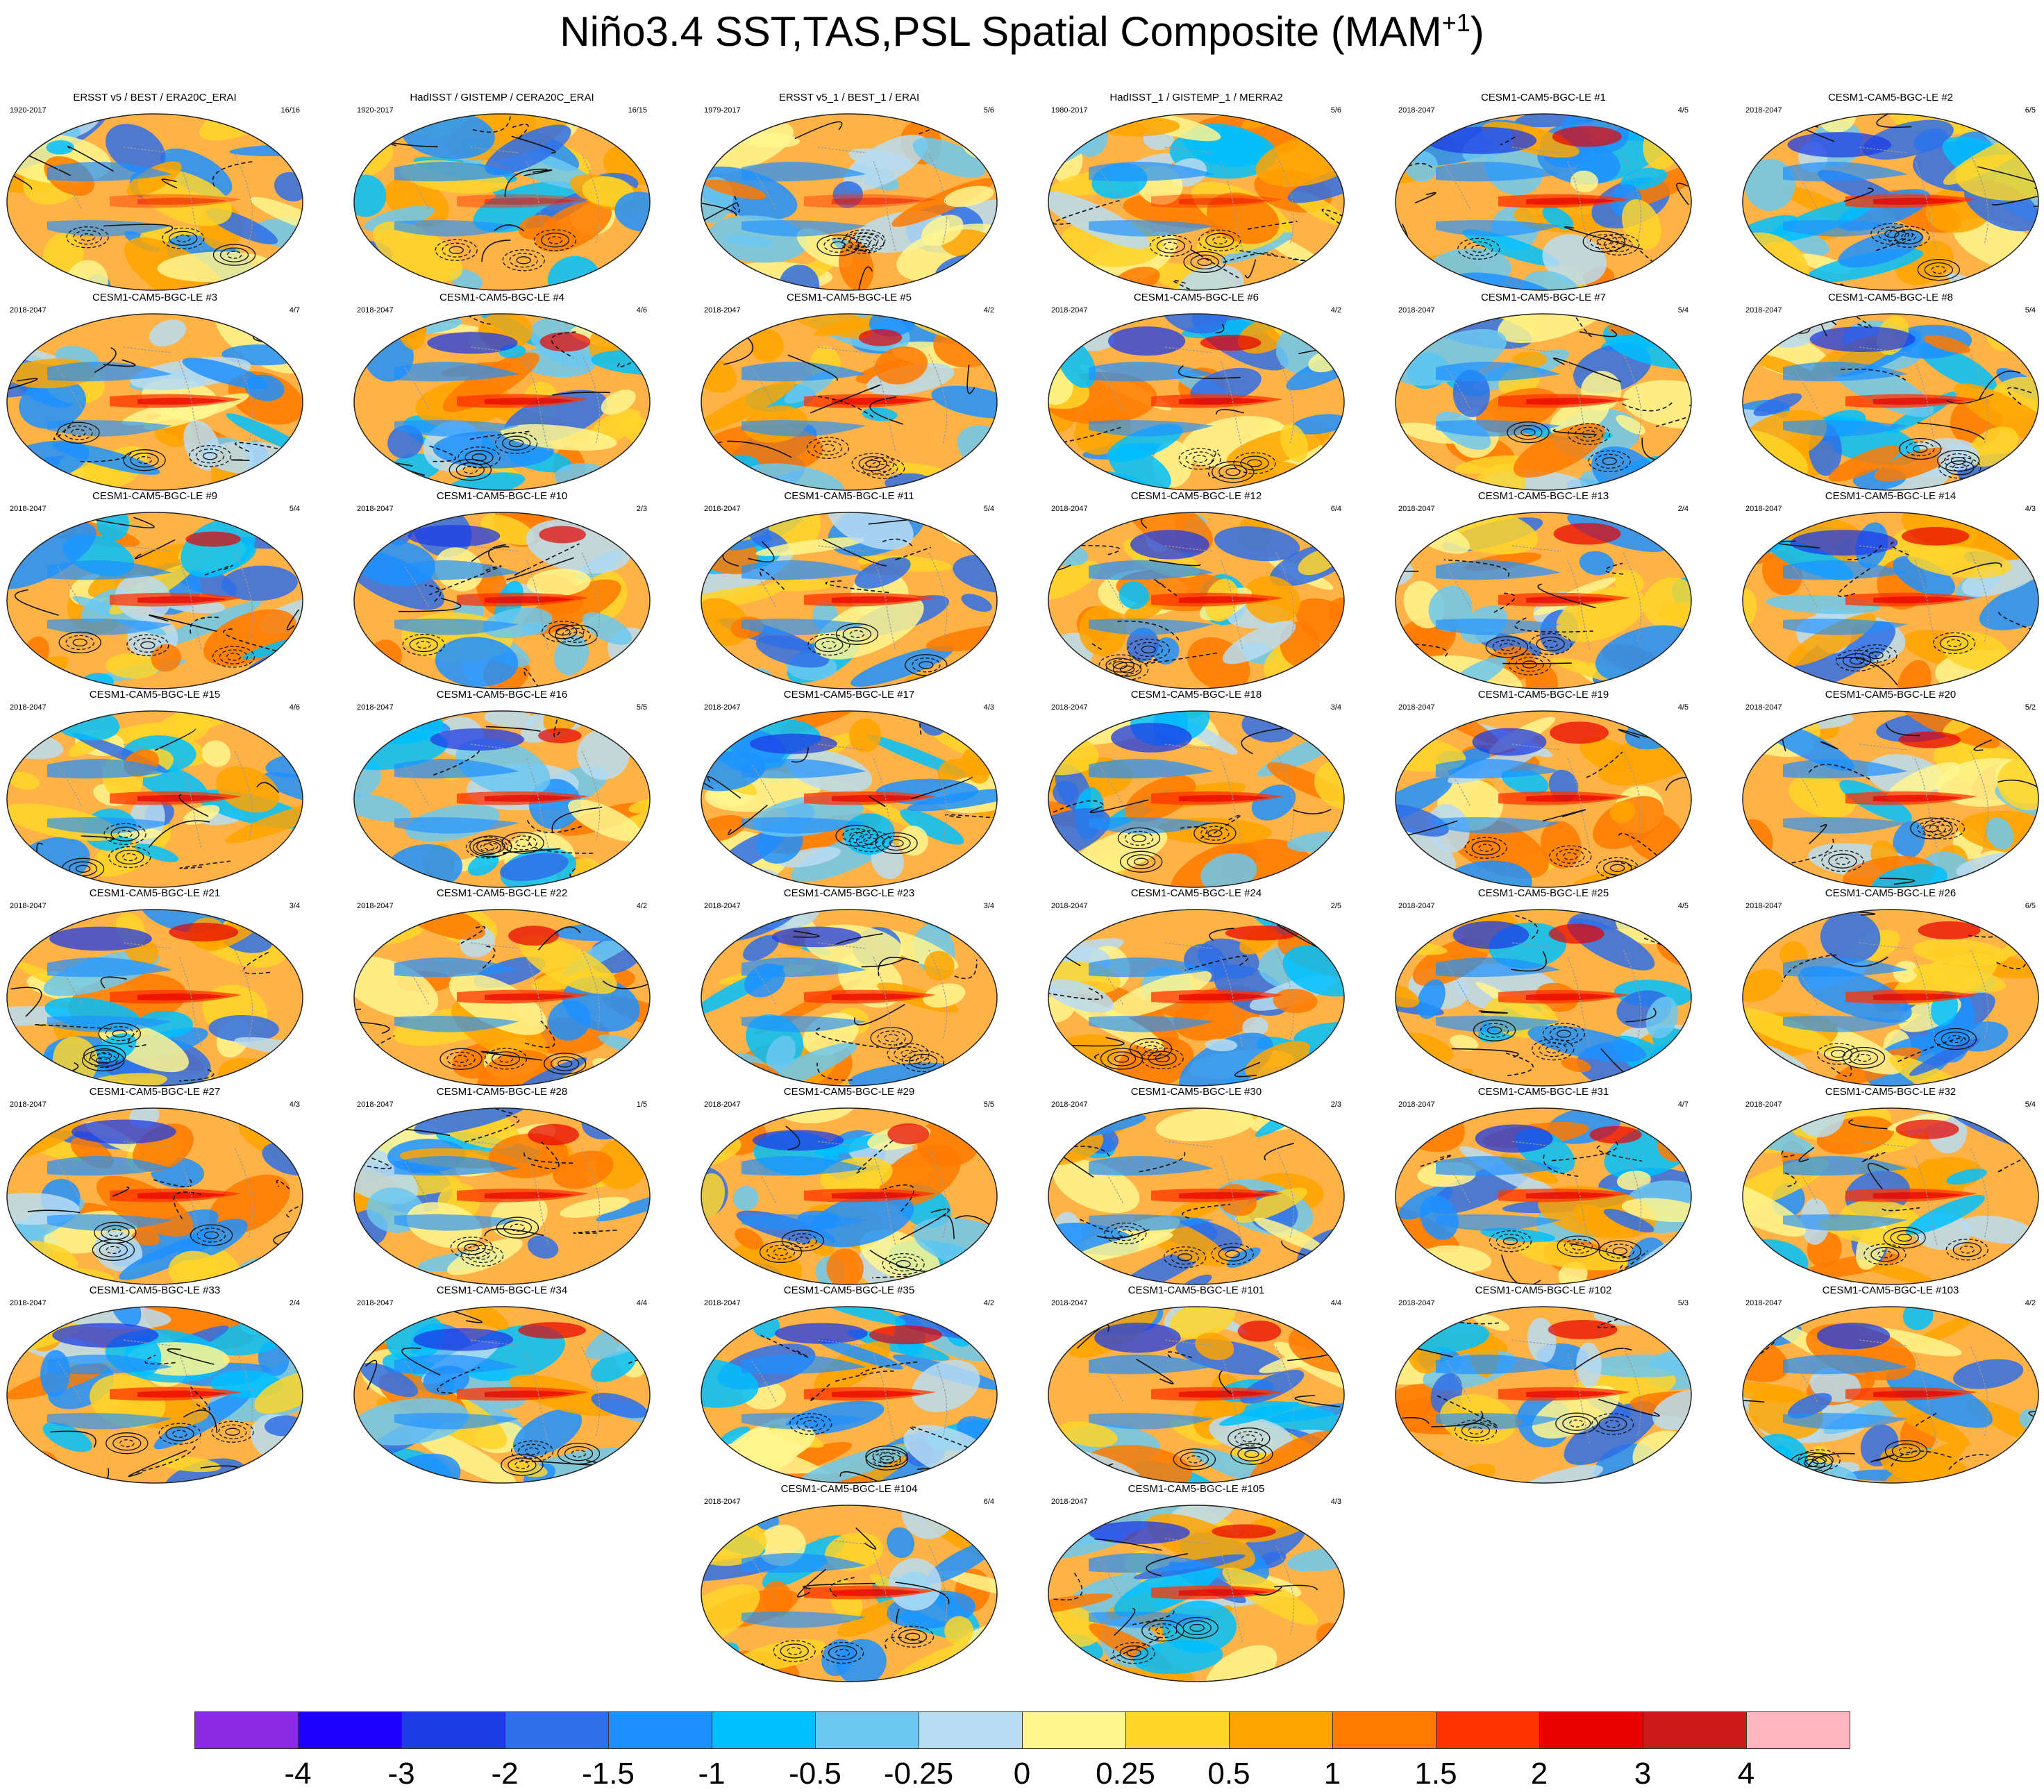 The height and width of the screenshot is (1792, 2044). I want to click on map-panel: ERSST v5_1 / BEST_1 / ERAI 1979-2017 5/6, so click(849, 192).